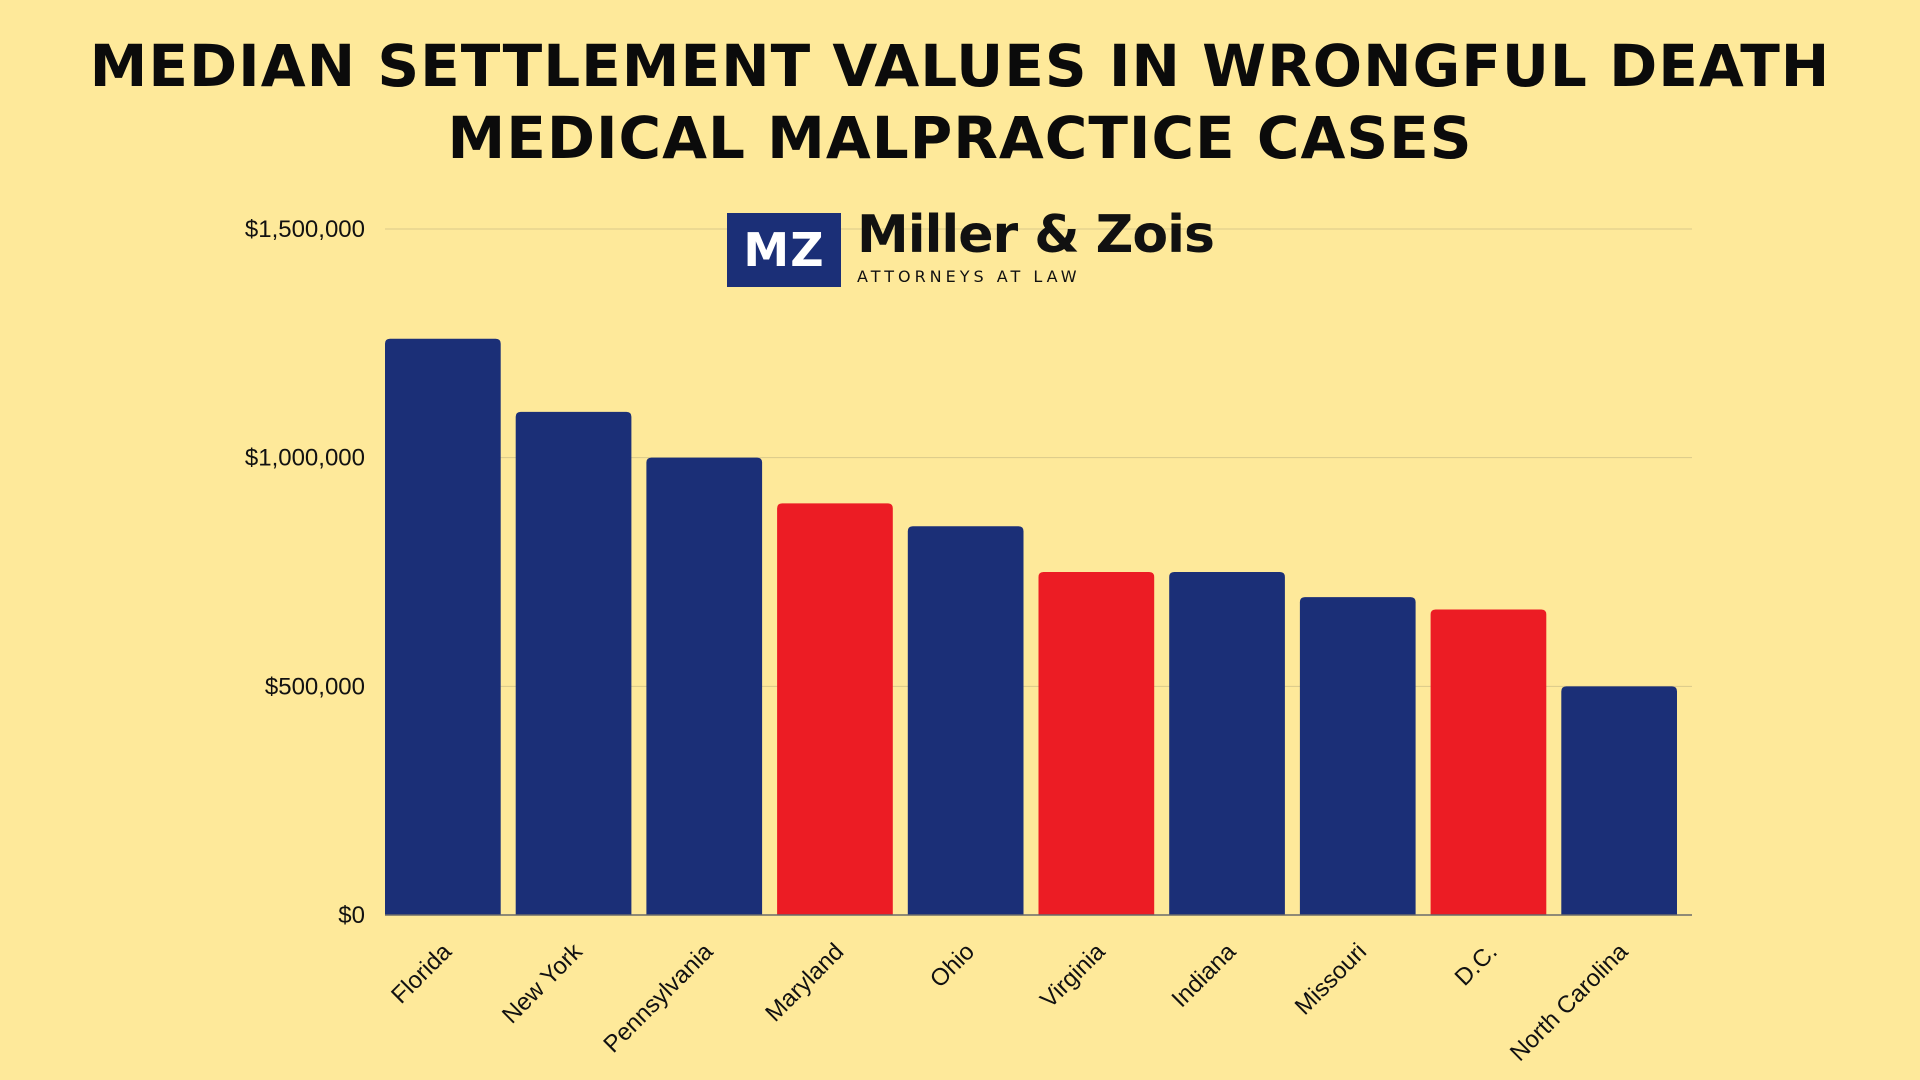 Image resolution: width=1920 pixels, height=1080 pixels. I want to click on x-tick-label: Virginia, so click(1073, 976).